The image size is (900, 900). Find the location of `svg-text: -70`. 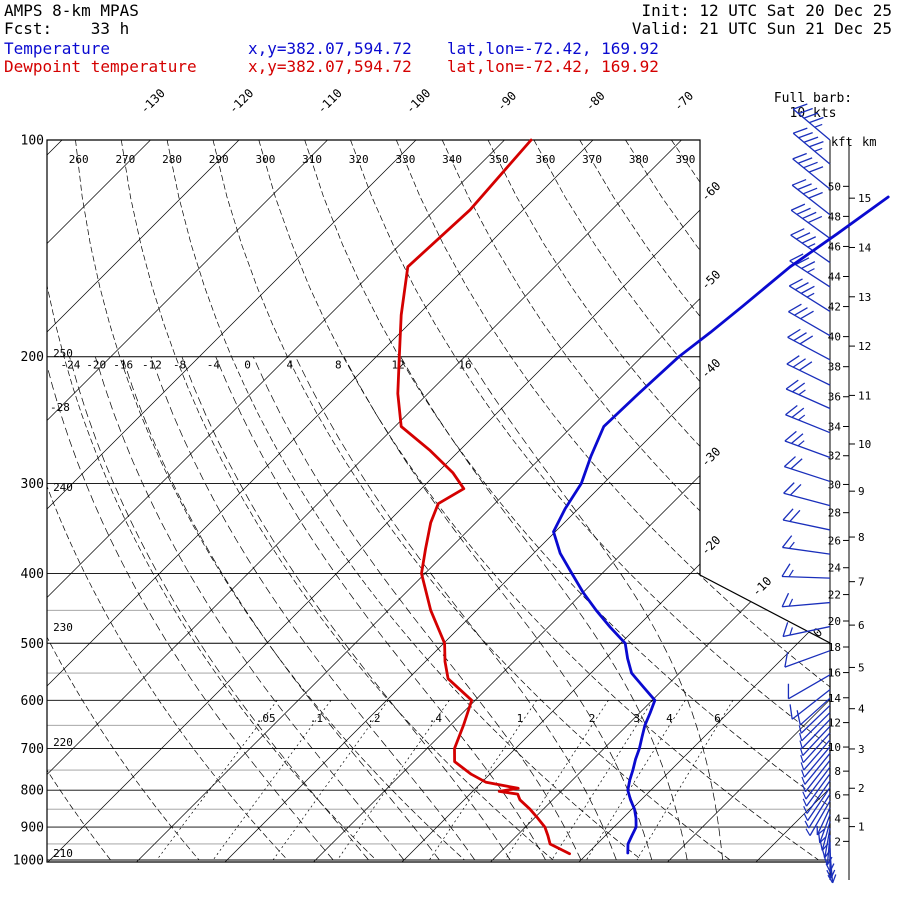

svg-text: -70 is located at coordinates (683, 101).